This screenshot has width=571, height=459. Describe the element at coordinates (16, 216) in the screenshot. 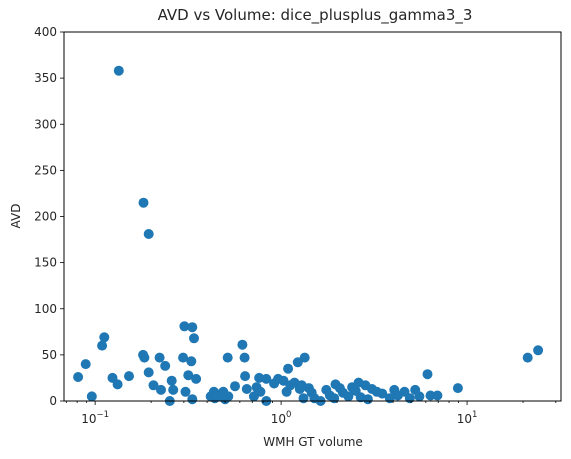

I see `y-axis-label: AVD` at that location.